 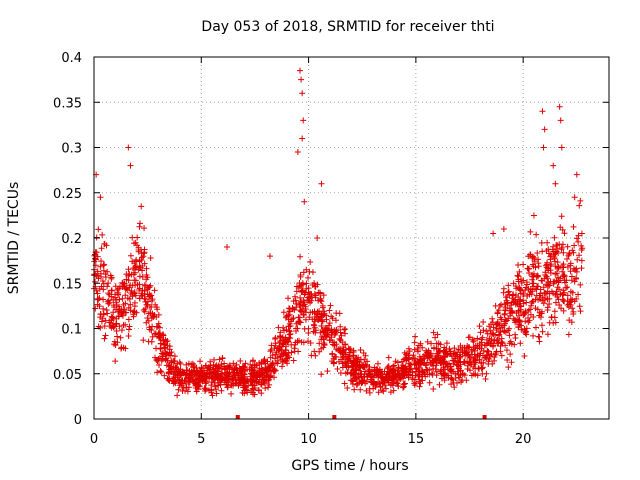 What do you see at coordinates (201, 439) in the screenshot?
I see `x-tick-label: 5` at bounding box center [201, 439].